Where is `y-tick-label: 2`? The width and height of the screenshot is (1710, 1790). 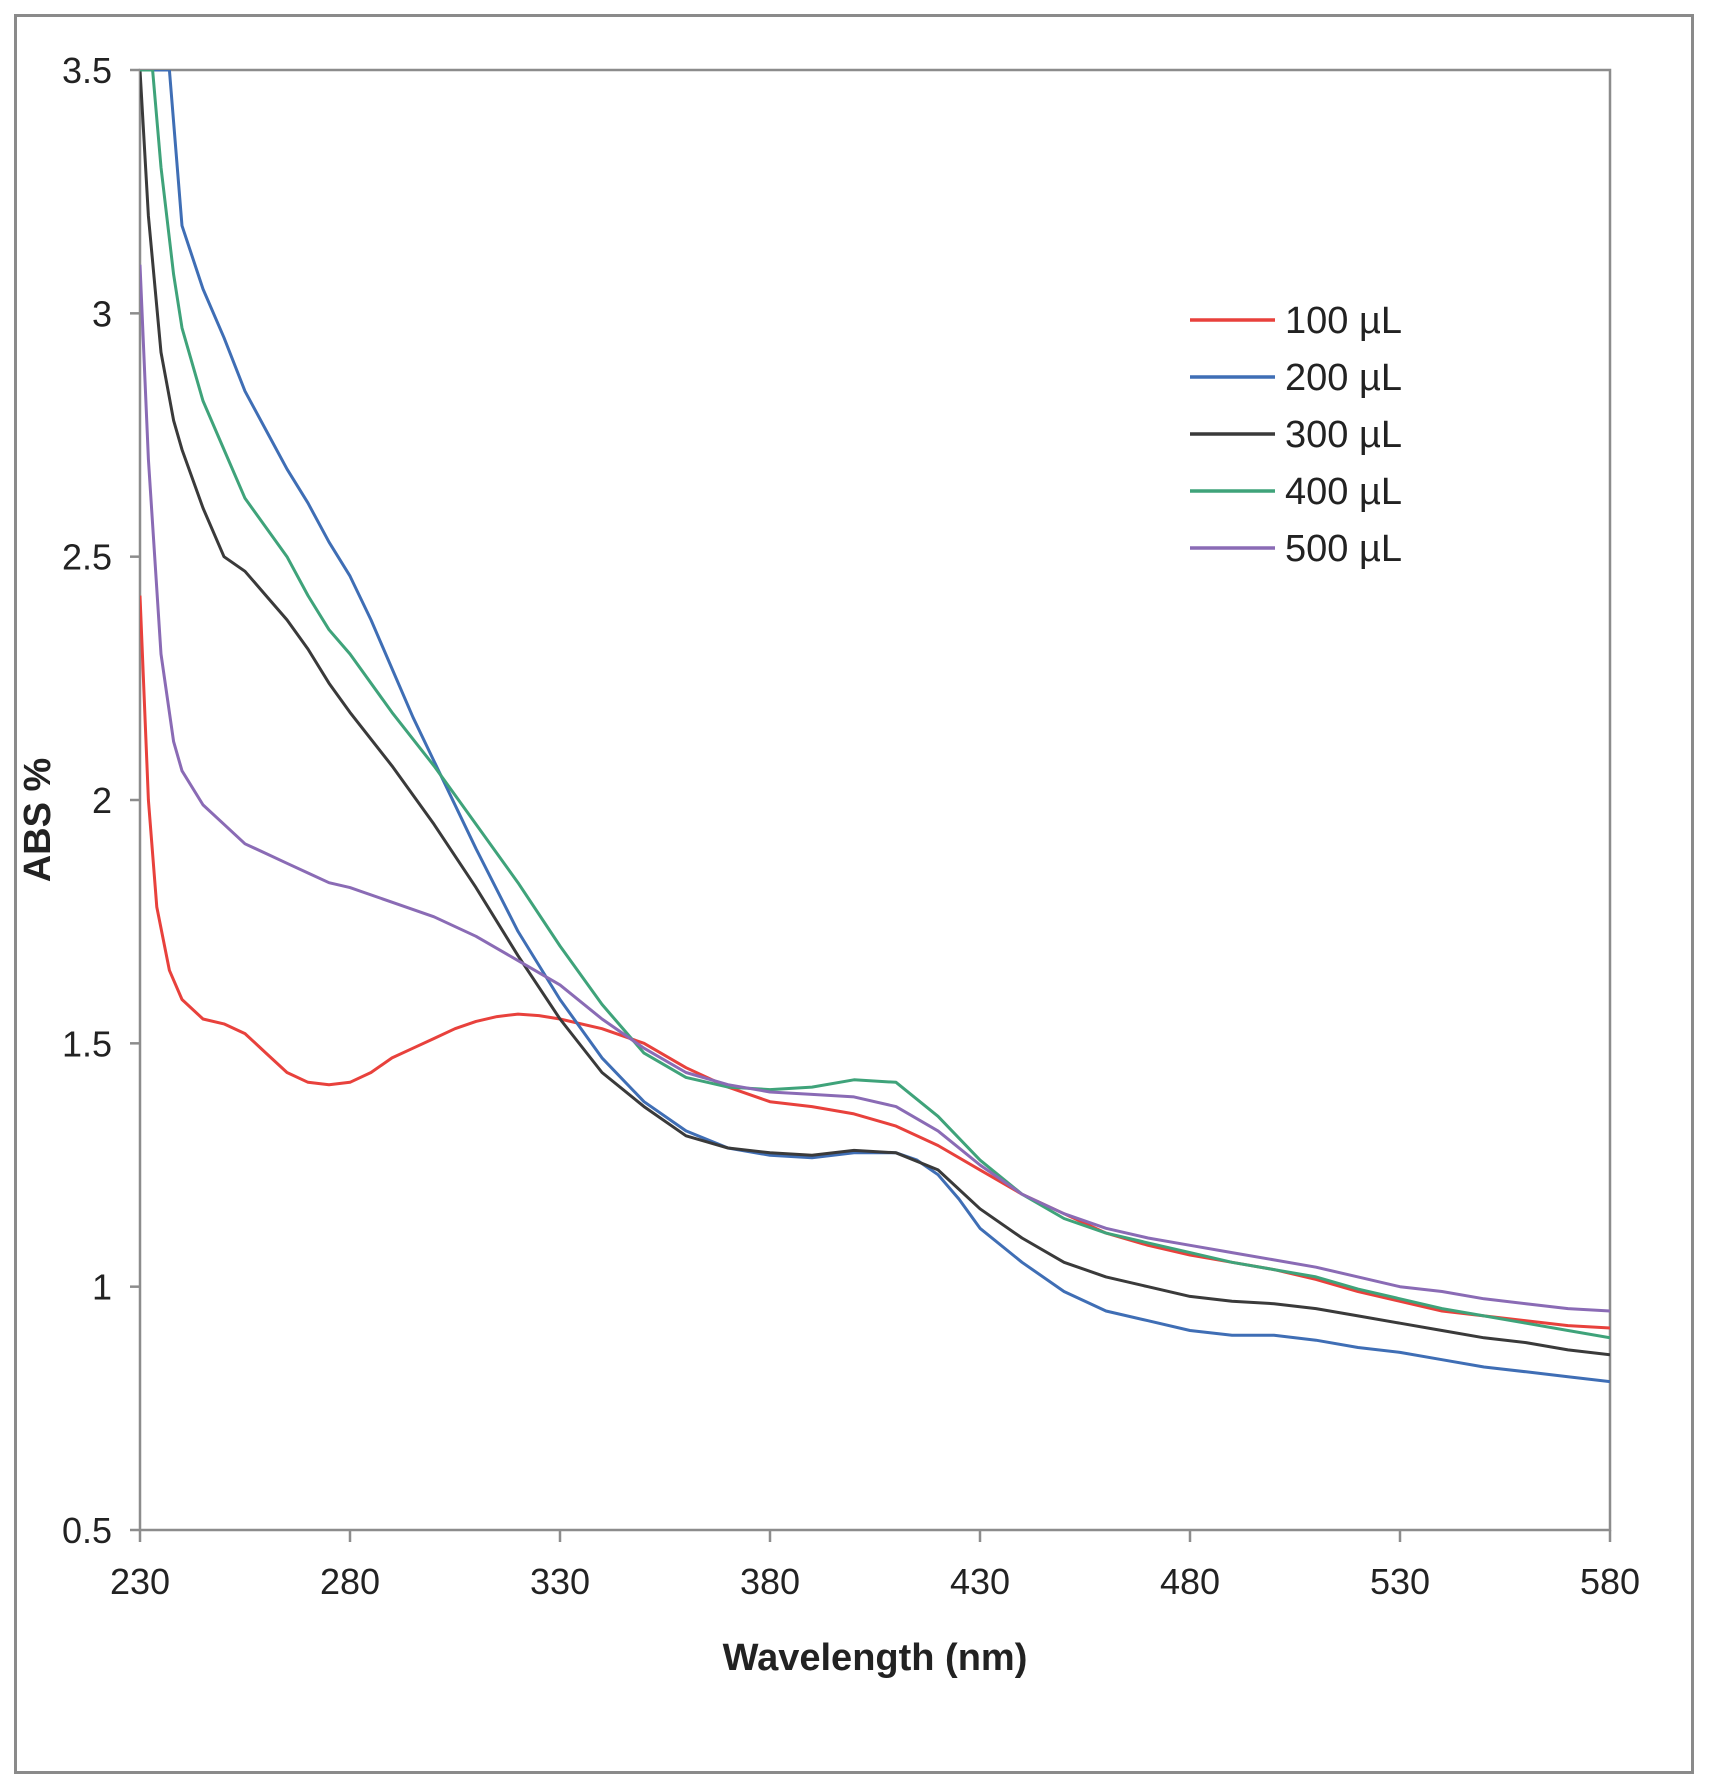
y-tick-label: 2 is located at coordinates (102, 800).